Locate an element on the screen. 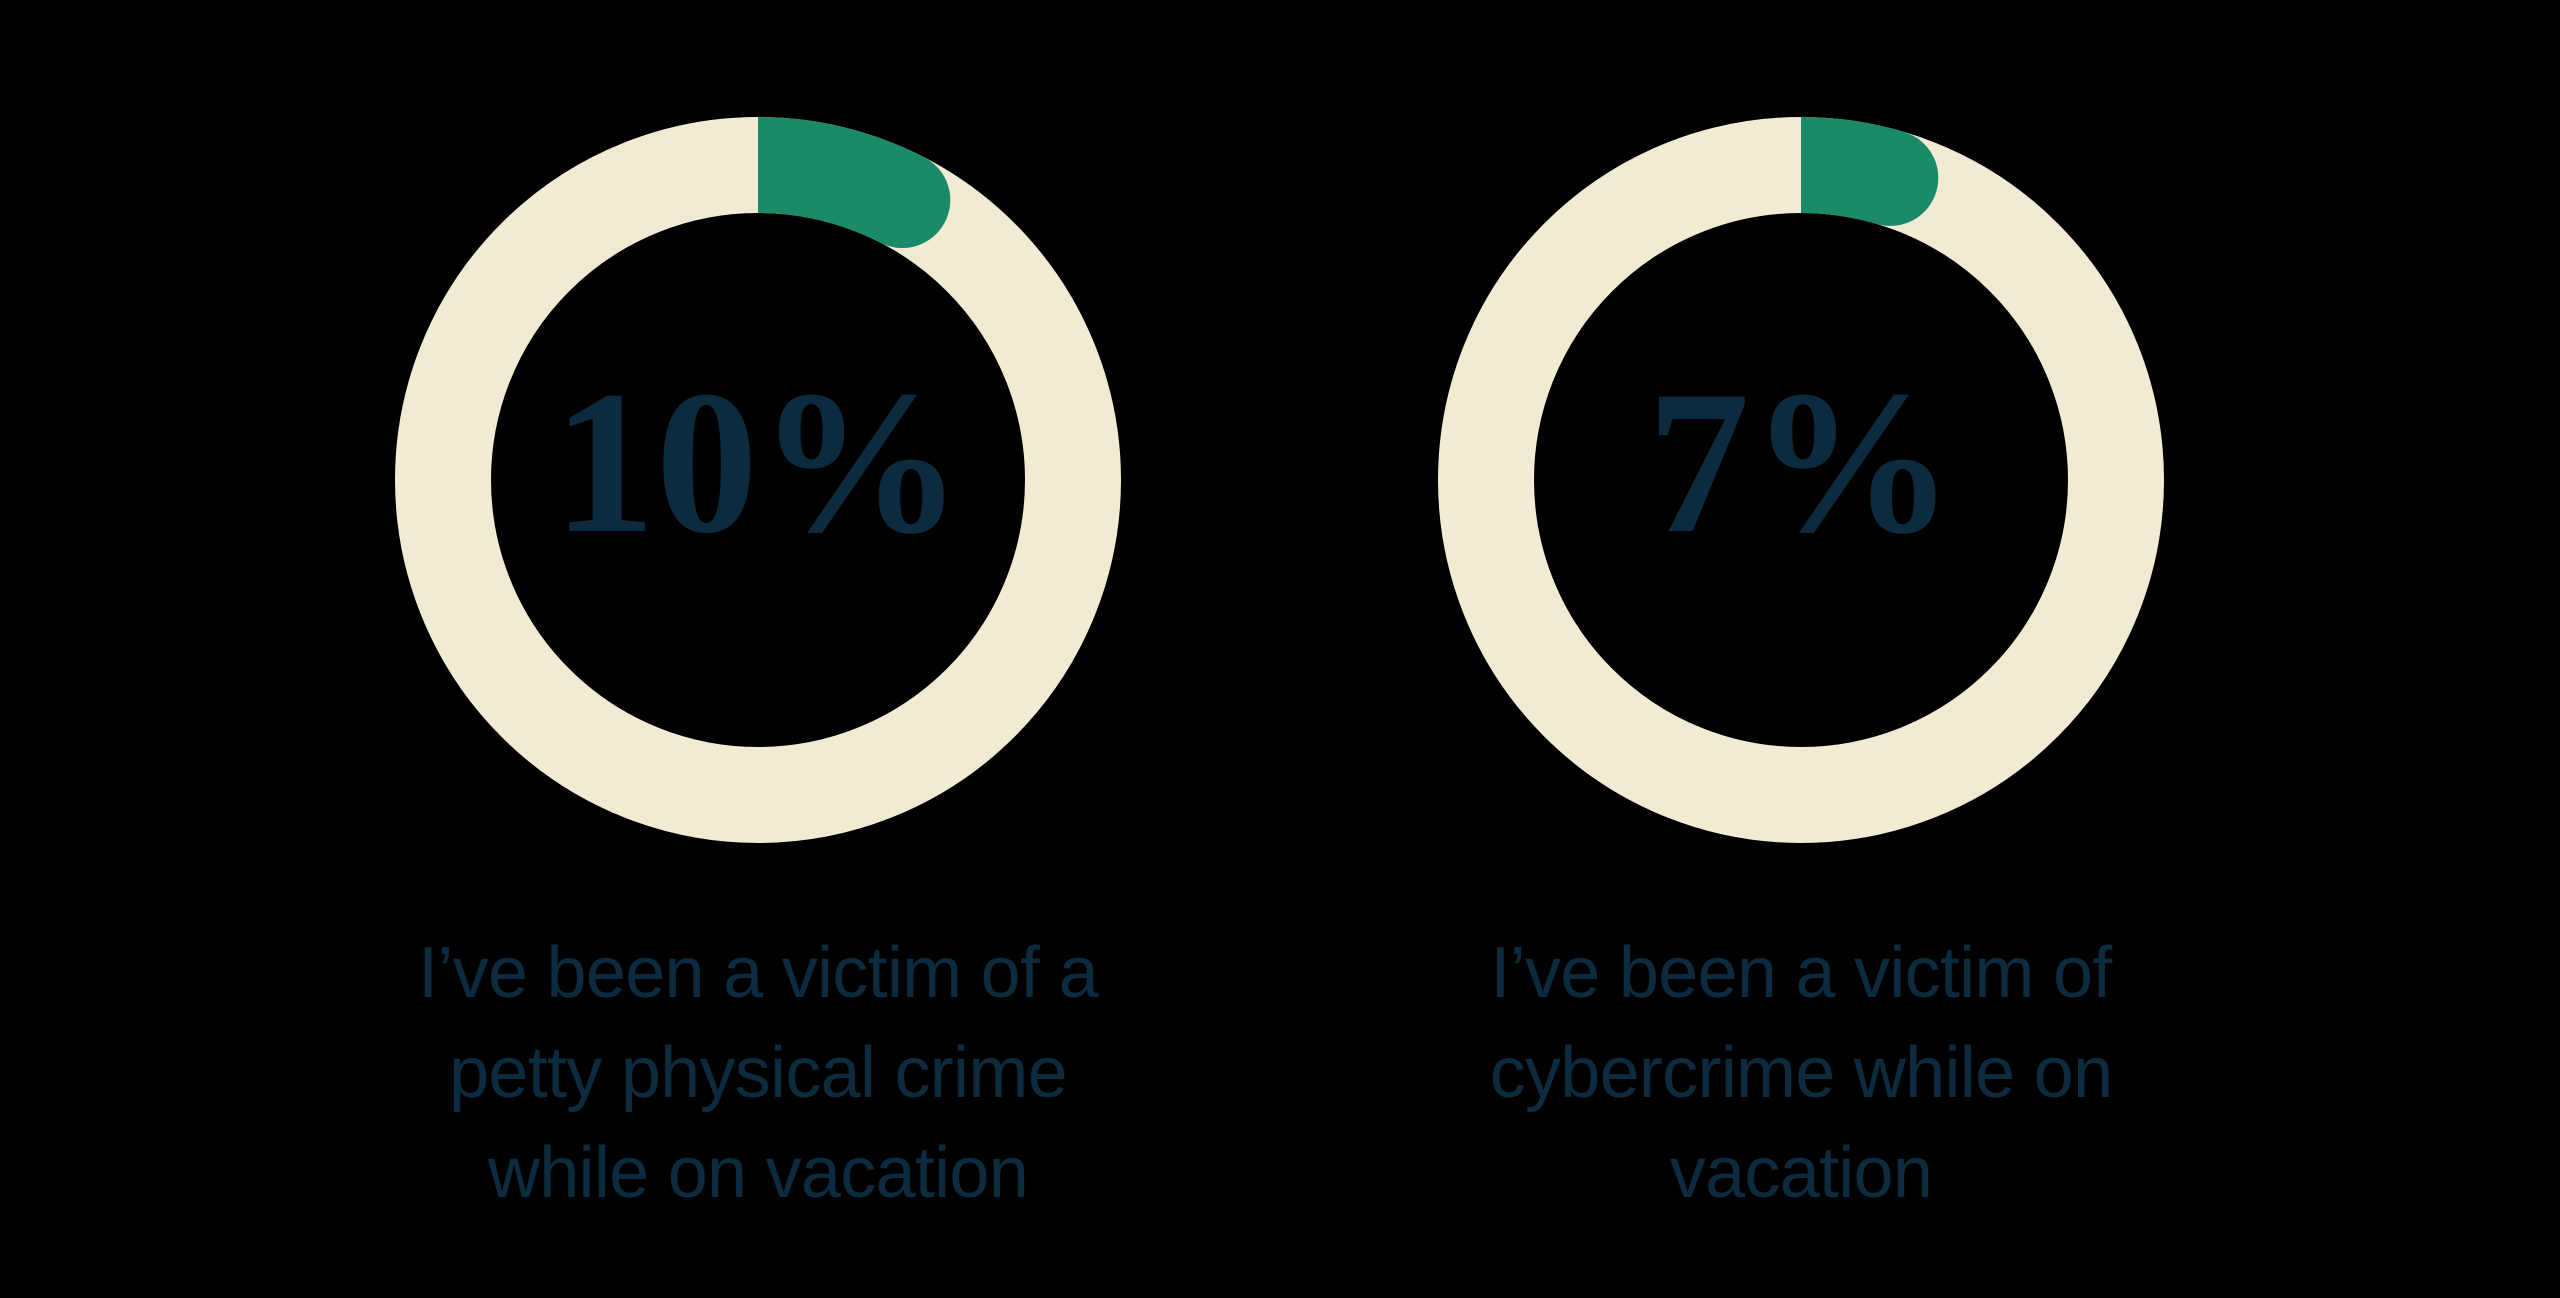 This screenshot has width=2560, height=1298. caption-line: cybercrime while on is located at coordinates (1801, 1073).